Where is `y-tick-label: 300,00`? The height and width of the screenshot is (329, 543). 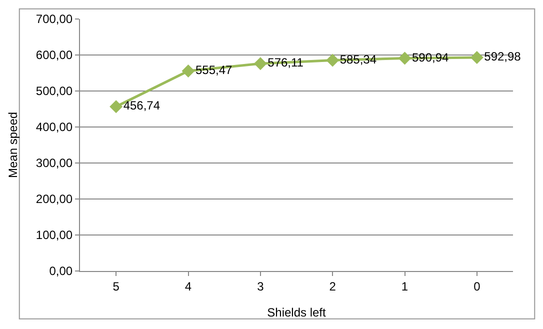
y-tick-label: 300,00 is located at coordinates (54, 163).